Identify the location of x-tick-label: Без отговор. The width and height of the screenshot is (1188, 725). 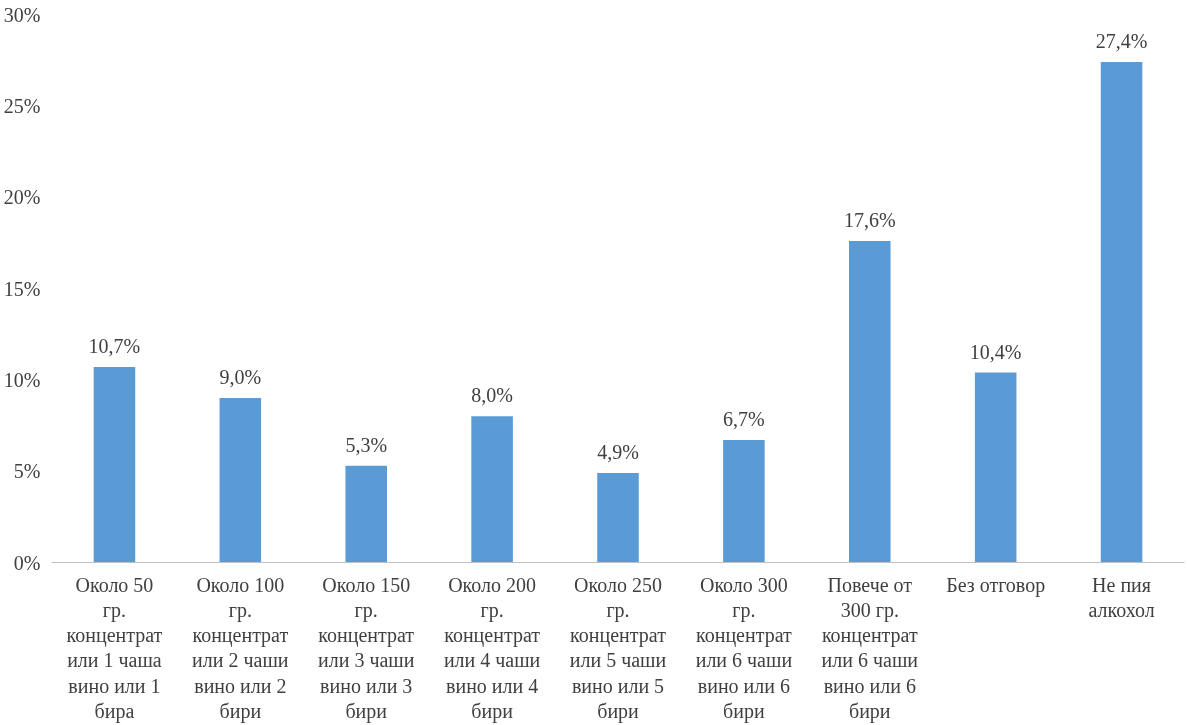
(996, 585).